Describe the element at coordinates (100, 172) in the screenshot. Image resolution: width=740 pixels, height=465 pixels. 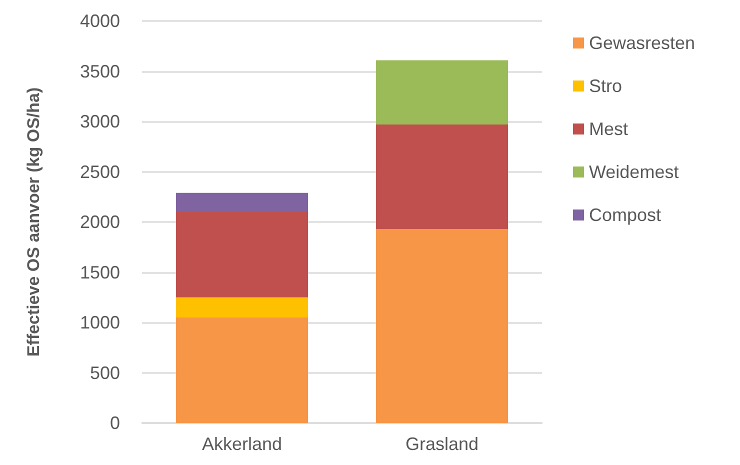
I see `y-tick-label: 2500` at that location.